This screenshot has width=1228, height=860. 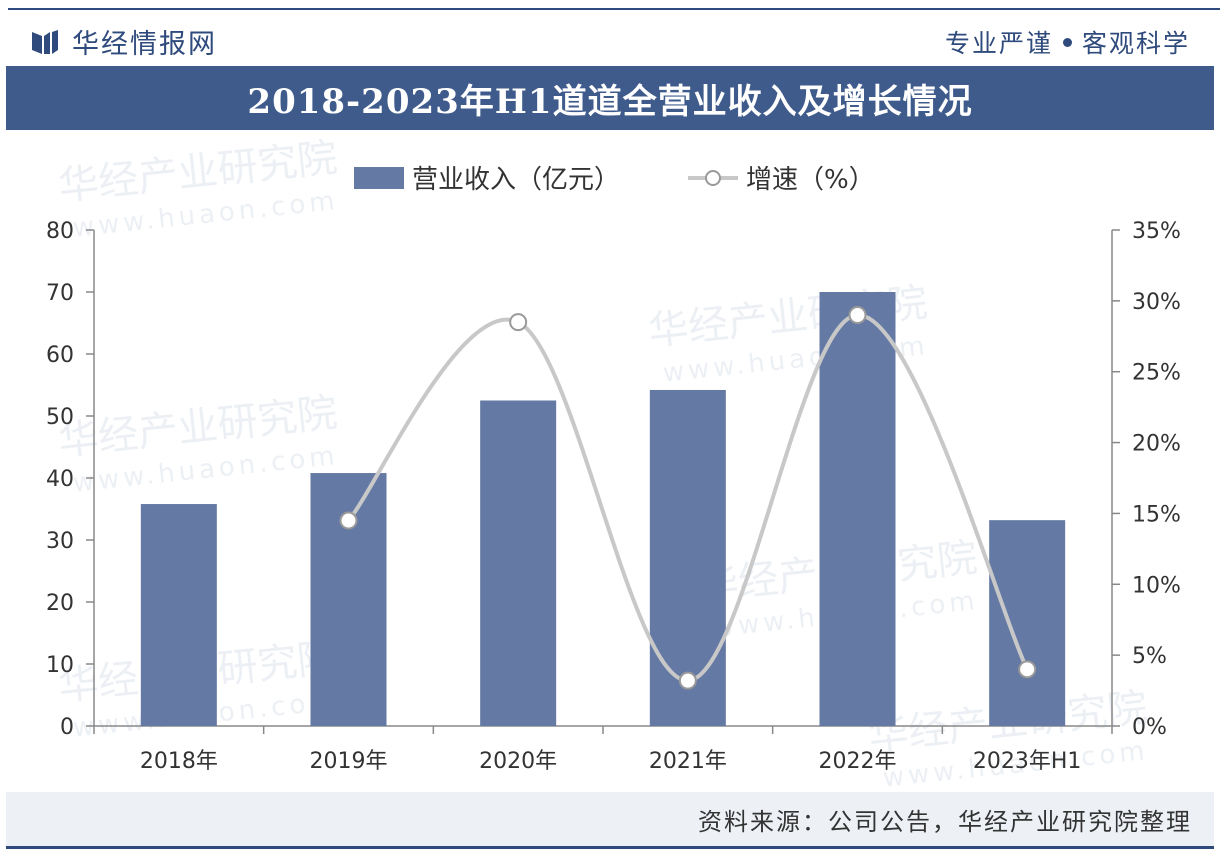 I want to click on legend-bar-label: 营业收入（亿元）, so click(x=516, y=180).